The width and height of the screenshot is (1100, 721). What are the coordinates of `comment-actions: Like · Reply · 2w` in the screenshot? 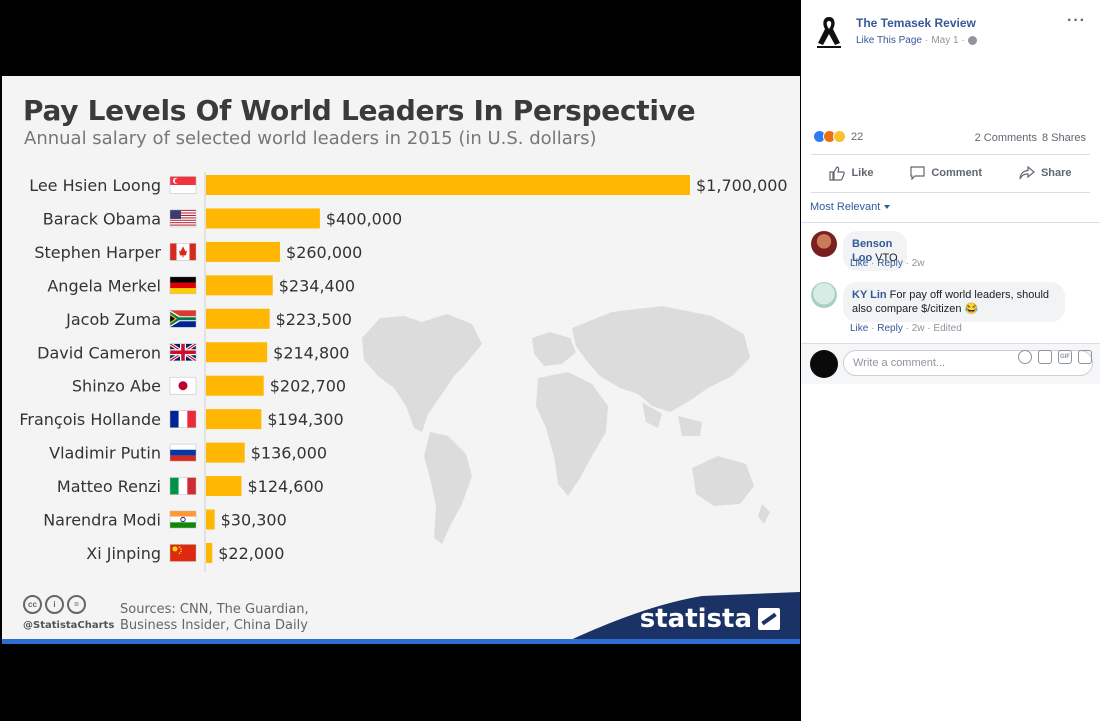 It's located at (887, 263).